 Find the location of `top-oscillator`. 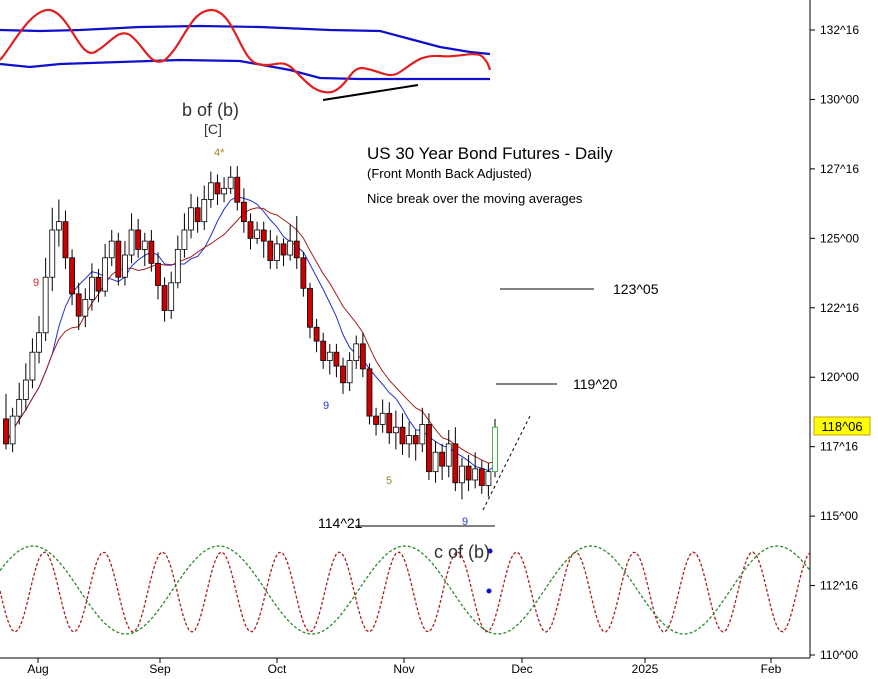

top-oscillator is located at coordinates (246, 54).